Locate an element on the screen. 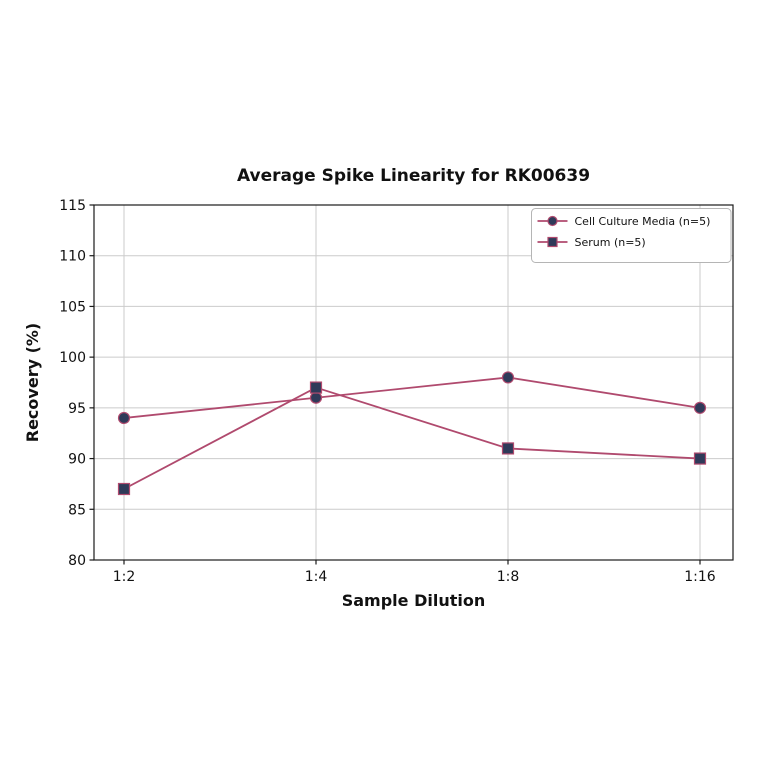  x-axis-label: Sample Dilution is located at coordinates (414, 600).